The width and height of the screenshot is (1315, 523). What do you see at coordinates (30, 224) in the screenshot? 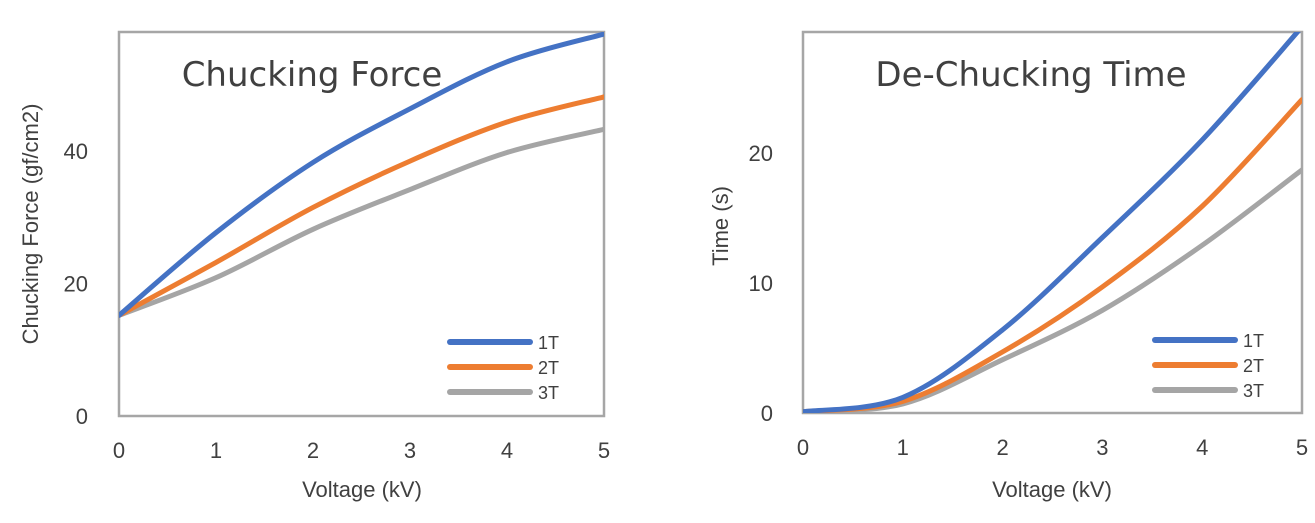
I see `y-axis-label: Chucking Force (gf/cm2)` at bounding box center [30, 224].